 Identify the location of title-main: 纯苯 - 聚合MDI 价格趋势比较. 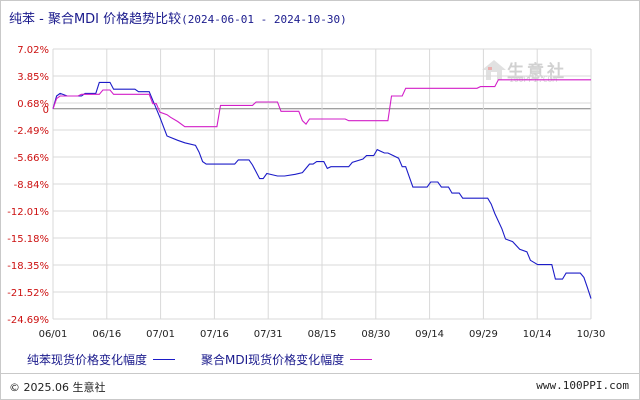
(95, 19).